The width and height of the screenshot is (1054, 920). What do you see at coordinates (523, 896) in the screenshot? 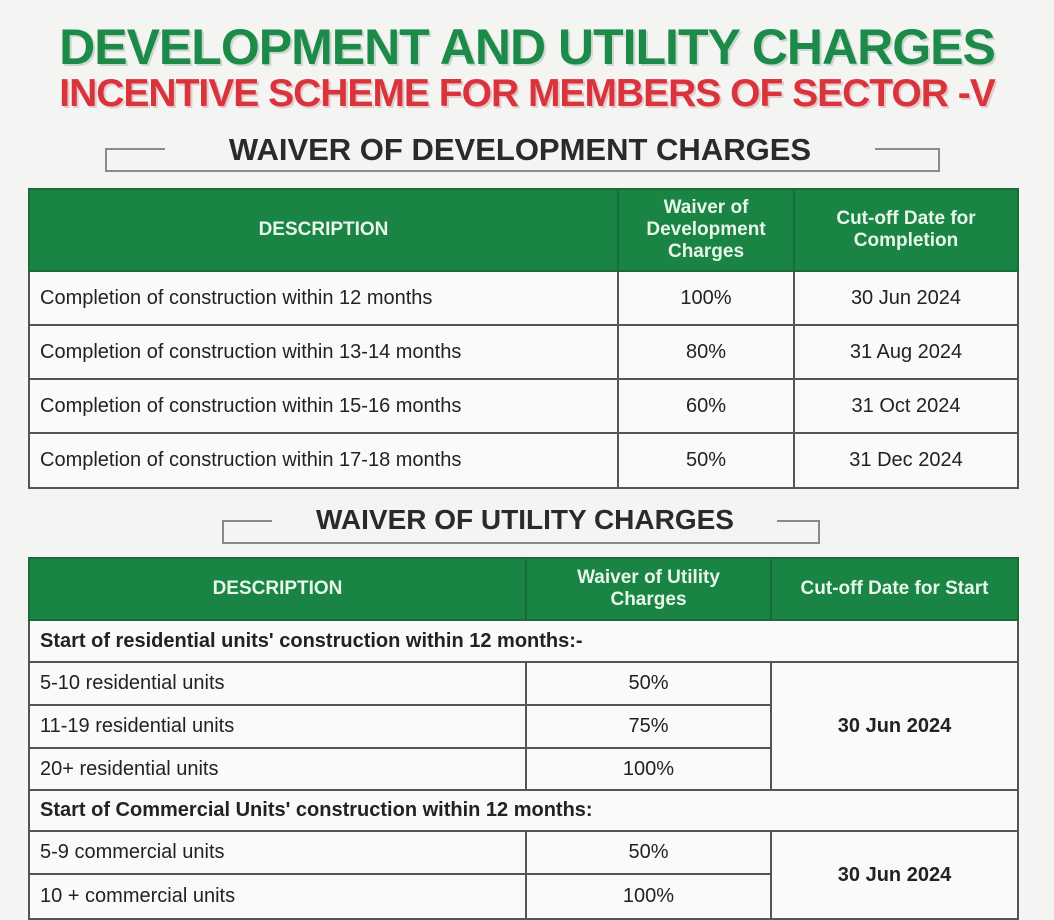
I see `table-row: 10 + commercial units 100%` at bounding box center [523, 896].